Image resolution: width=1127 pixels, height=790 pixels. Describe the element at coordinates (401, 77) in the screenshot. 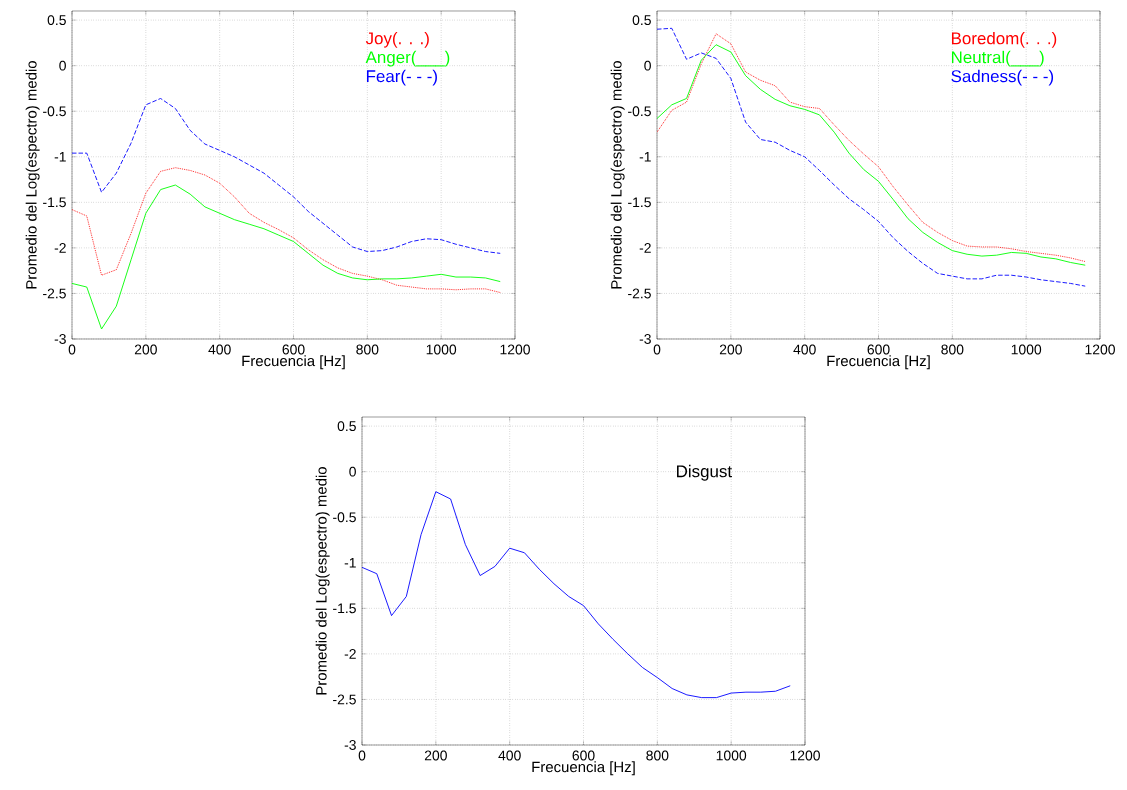

I see `text: Fear(- - -)` at that location.